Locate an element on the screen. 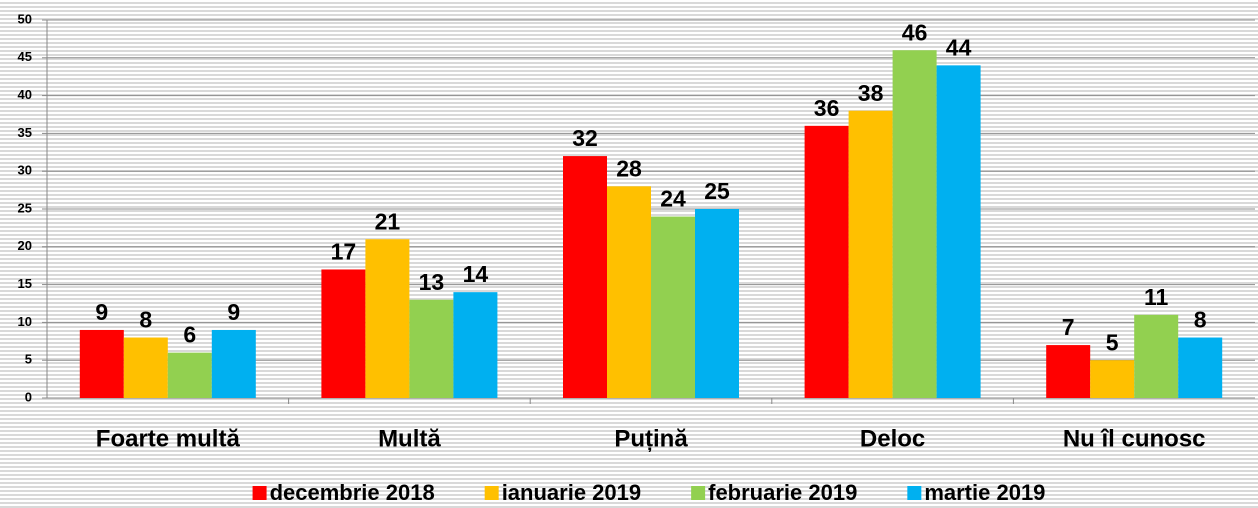 The image size is (1258, 508). data-label: 36 is located at coordinates (827, 108).